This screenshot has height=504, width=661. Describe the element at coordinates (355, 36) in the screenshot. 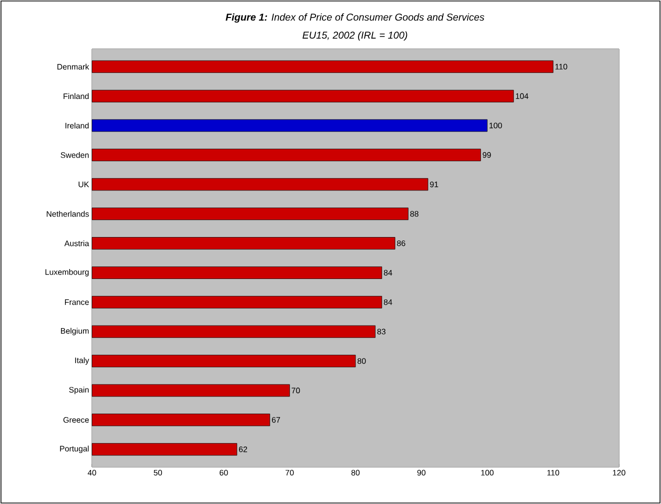

I see `chart-subtitle: EU15, 2002 (IRL = 100)` at that location.